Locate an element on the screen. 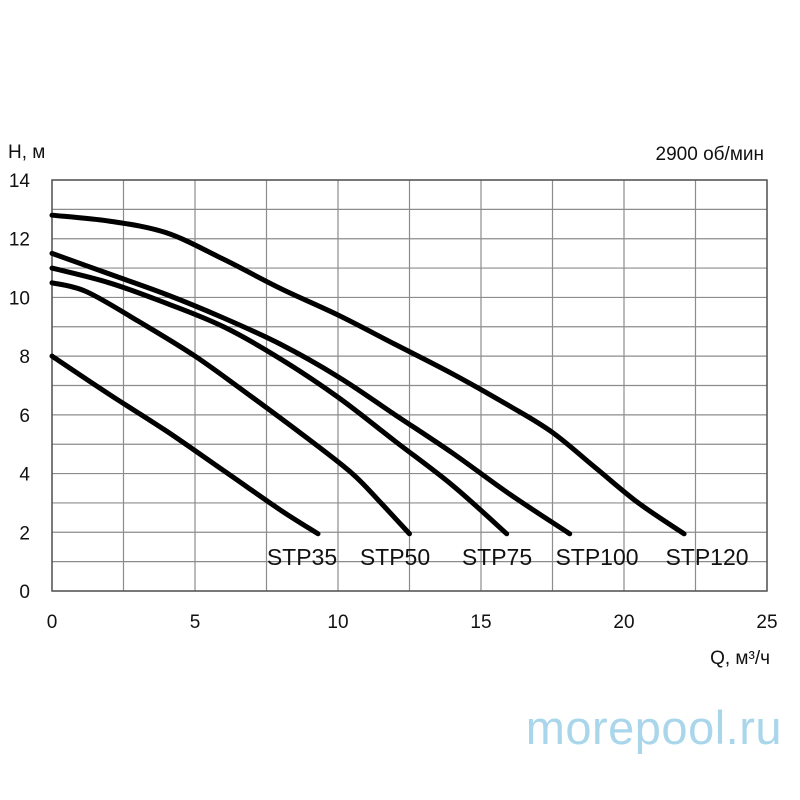 The image size is (800, 800). x-tick-label: 20 is located at coordinates (623, 622).